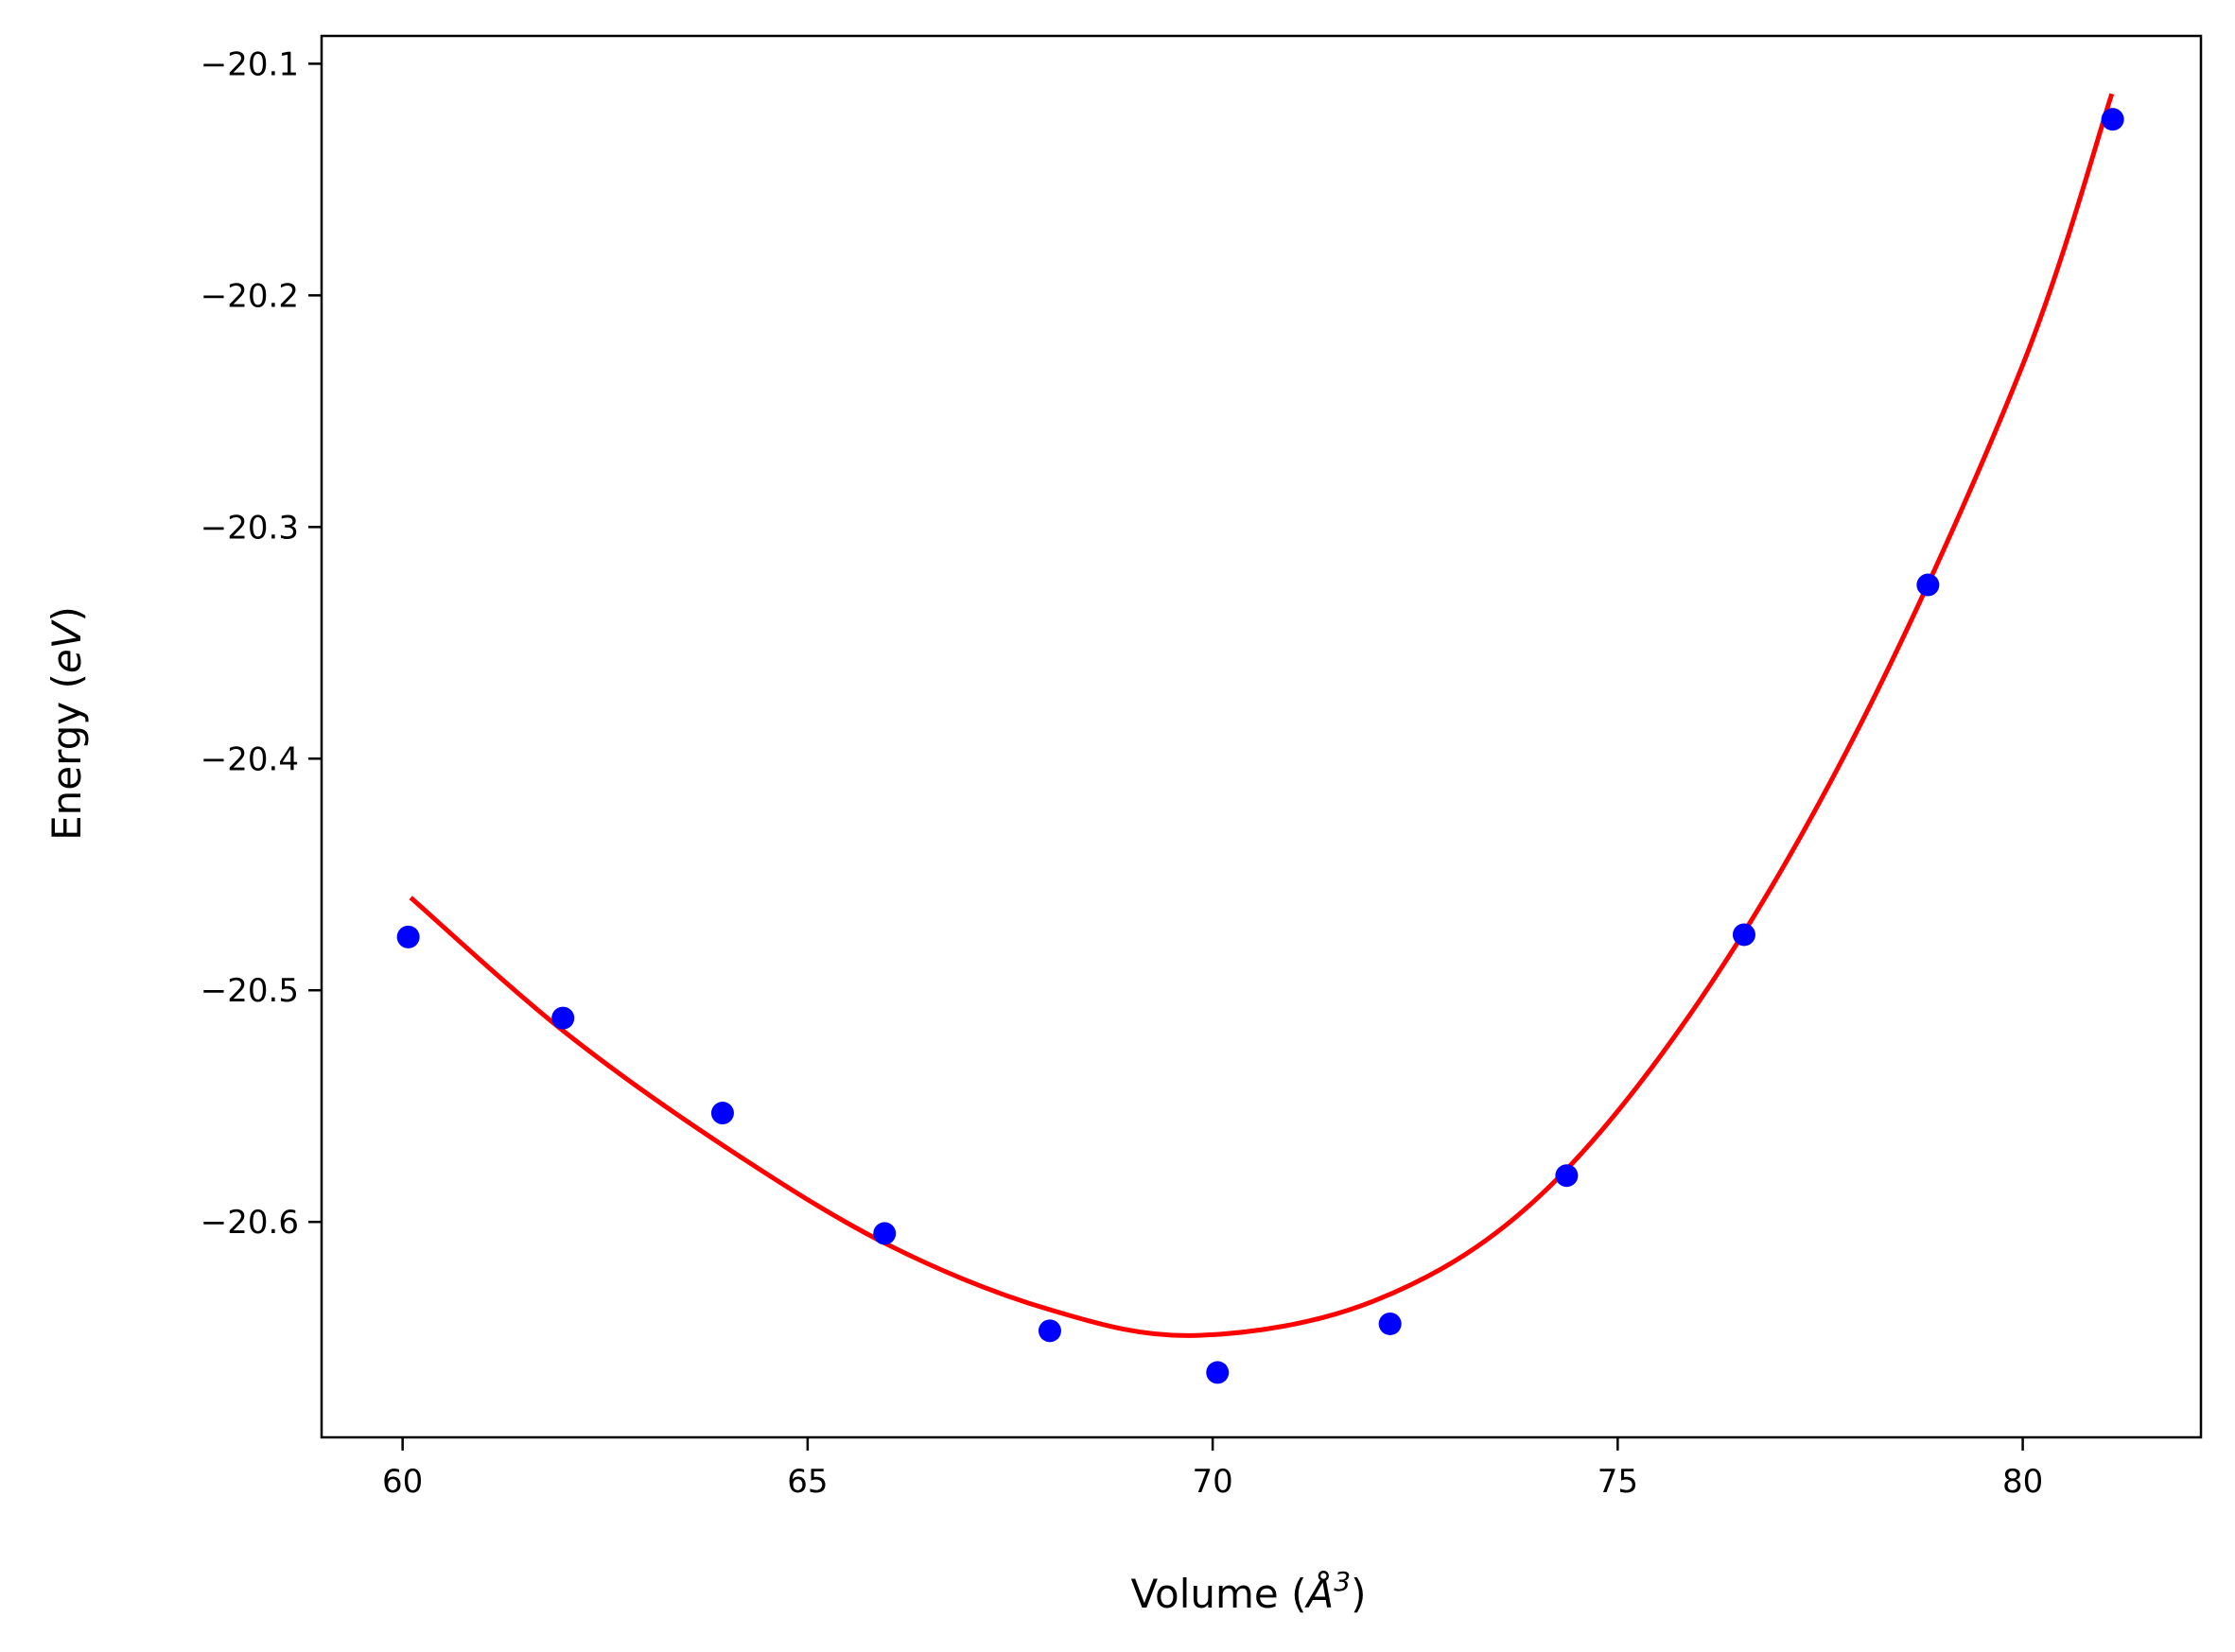 Image resolution: width=2235 pixels, height=1652 pixels. I want to click on y-tick-label: −20.6, so click(250, 1223).